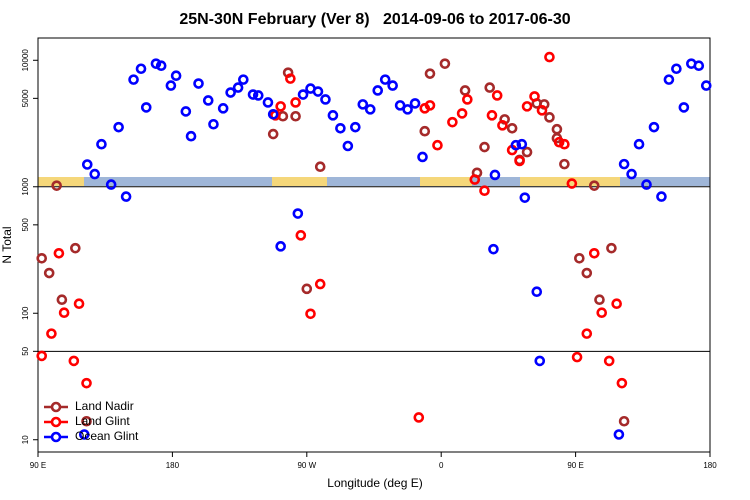 This screenshot has height=500, width=750. Describe the element at coordinates (446, 181) in the screenshot. I see `land-strip` at that location.